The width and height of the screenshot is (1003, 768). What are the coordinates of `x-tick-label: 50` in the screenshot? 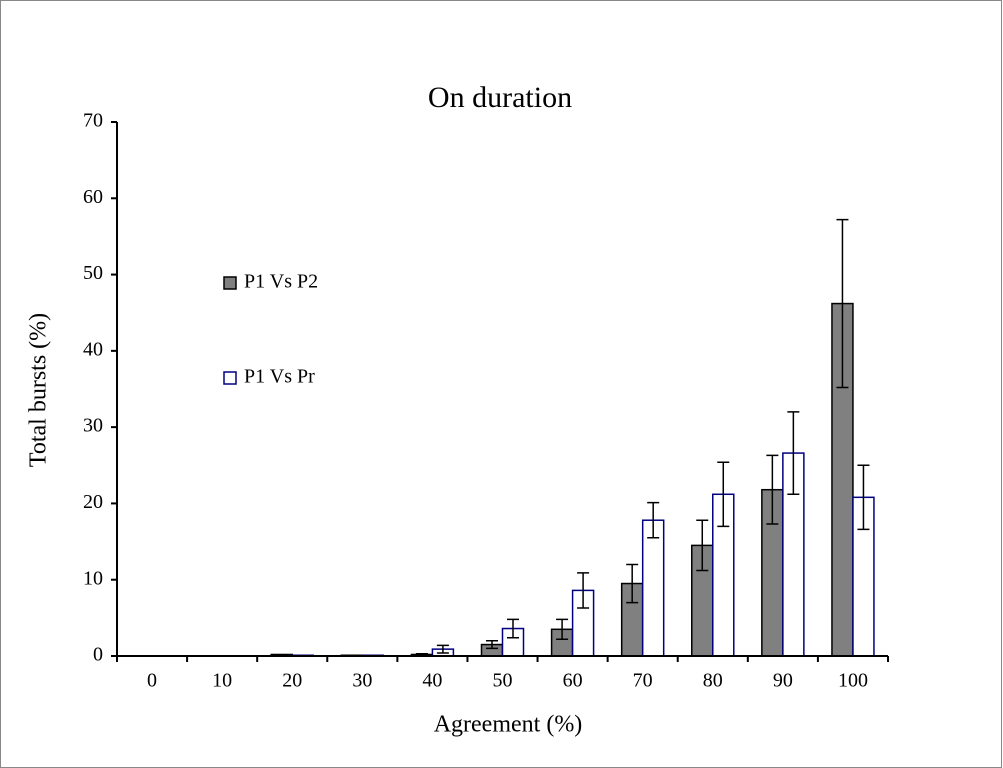 It's located at (503, 681).